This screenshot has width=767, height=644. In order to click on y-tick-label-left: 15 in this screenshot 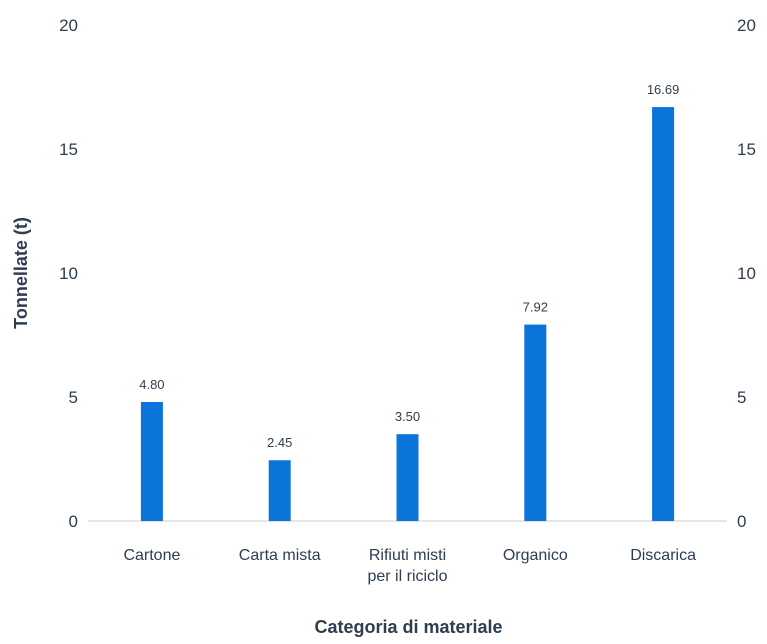, I will do `click(68, 149)`.